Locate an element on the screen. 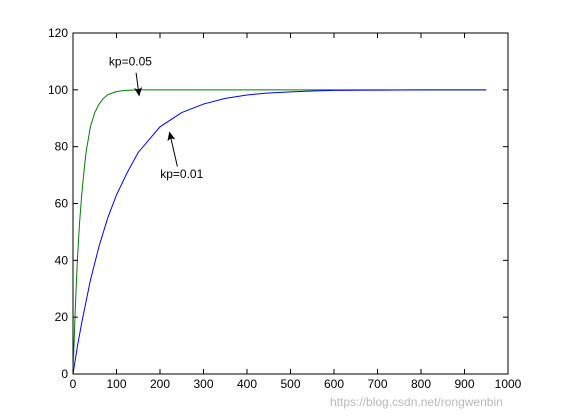 The image size is (561, 420). x-tick-label: 0 is located at coordinates (73, 384).